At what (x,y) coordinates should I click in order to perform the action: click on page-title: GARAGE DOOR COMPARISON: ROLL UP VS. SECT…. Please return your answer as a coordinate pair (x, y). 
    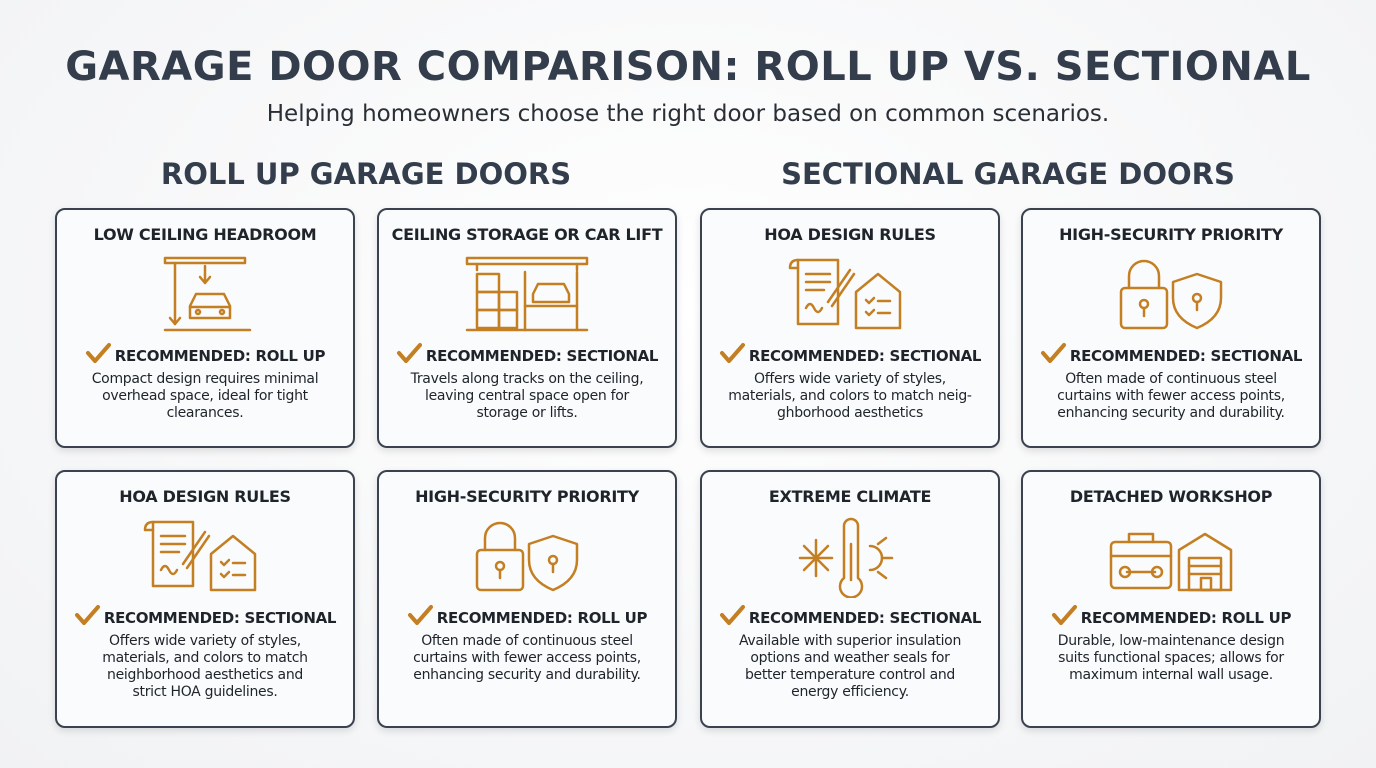
    Looking at the image, I should click on (688, 67).